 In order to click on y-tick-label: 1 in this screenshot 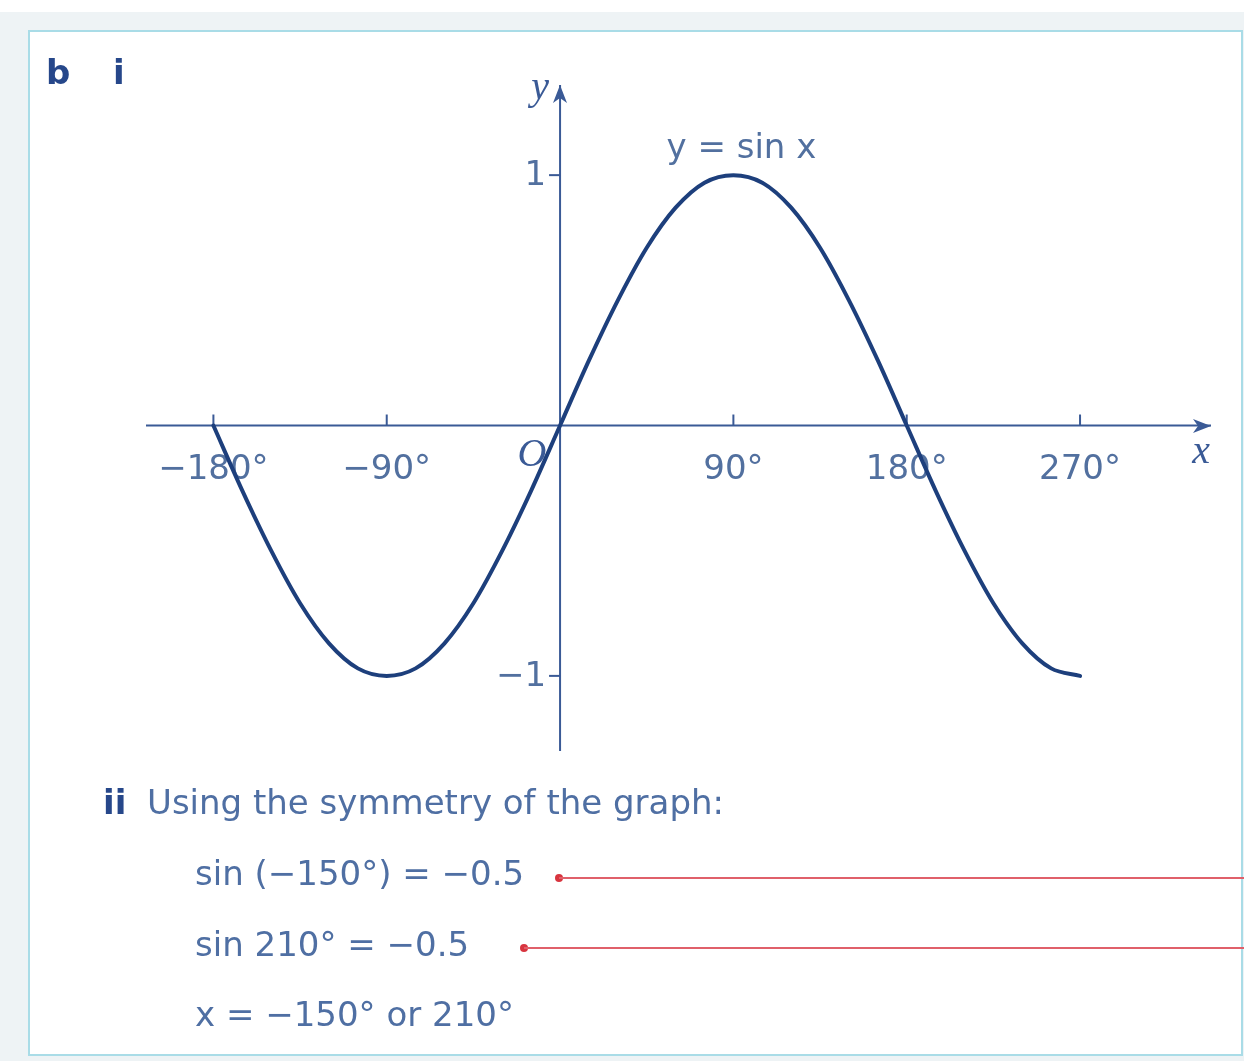, I will do `click(535, 172)`.